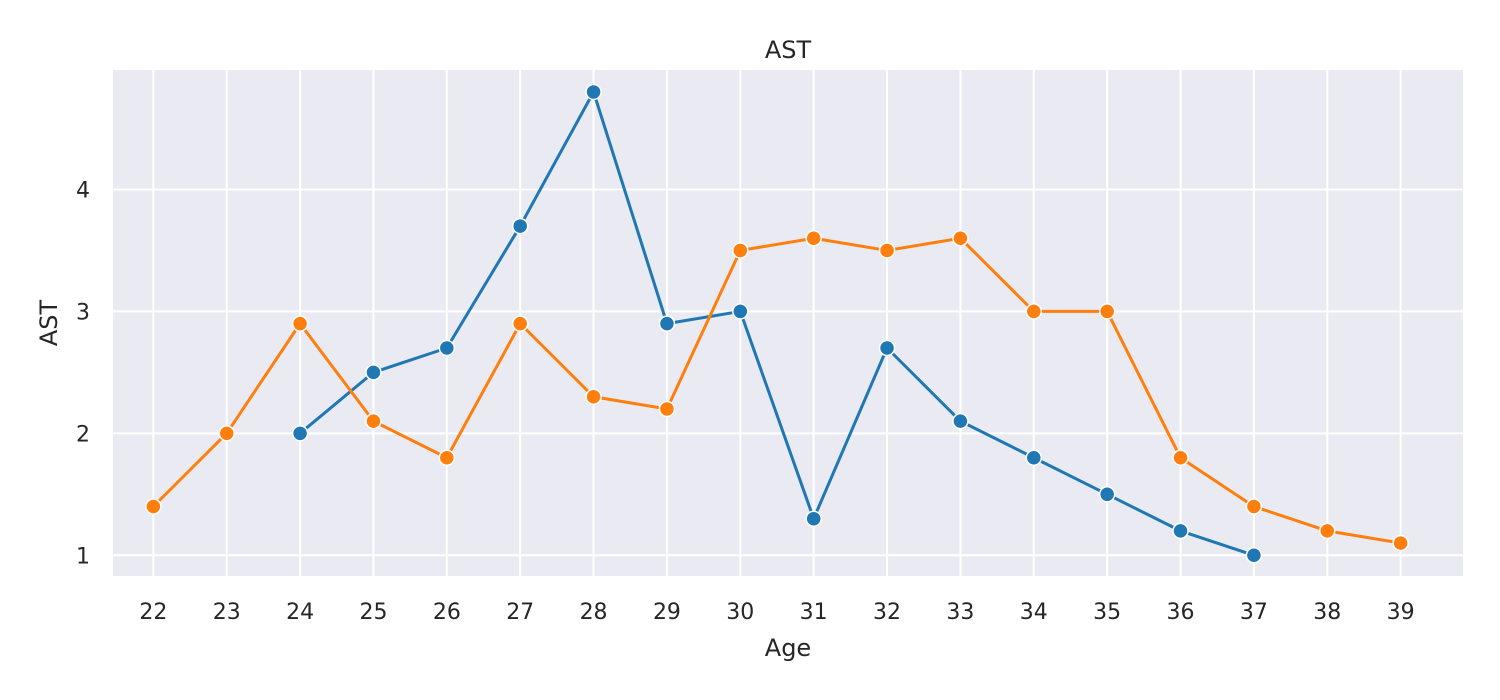  Describe the element at coordinates (1254, 612) in the screenshot. I see `x-tick-label: 37` at that location.